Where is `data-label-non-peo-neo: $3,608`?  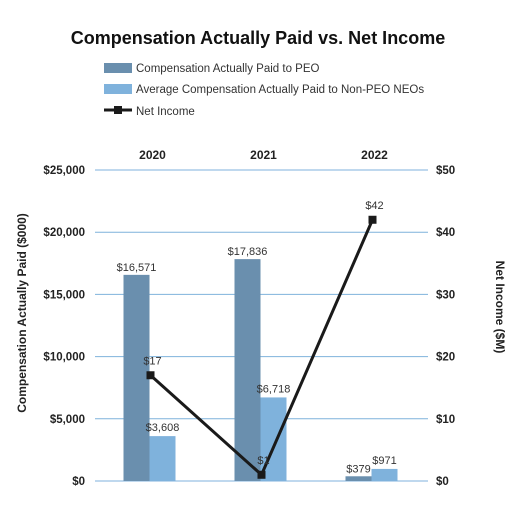
data-label-non-peo-neo: $3,608 is located at coordinates (163, 428).